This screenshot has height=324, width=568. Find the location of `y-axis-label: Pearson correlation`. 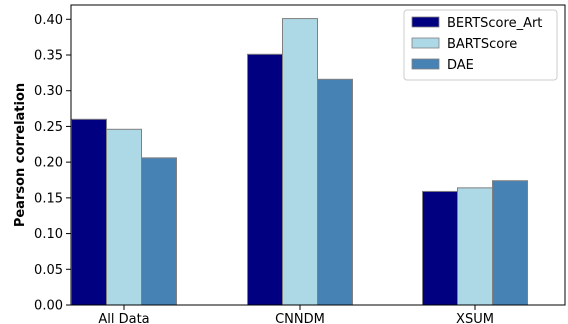

y-axis-label: Pearson correlation is located at coordinates (20, 155).